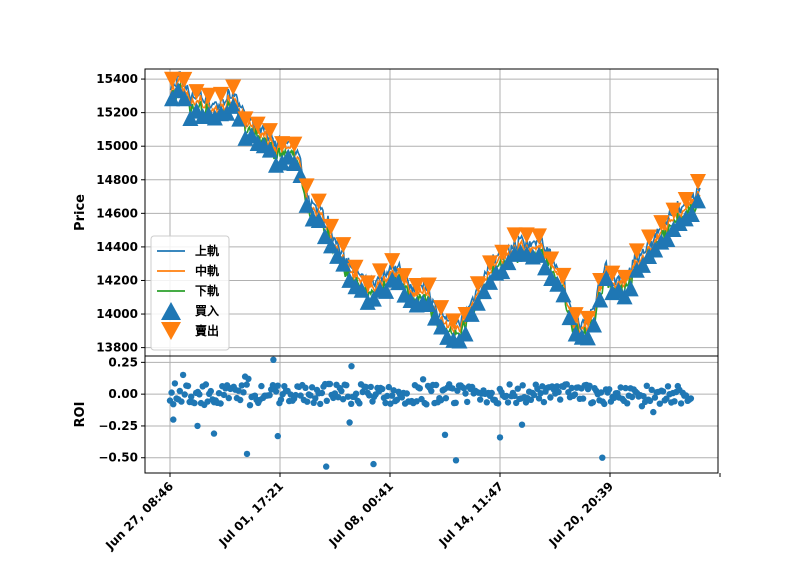 The height and width of the screenshot is (575, 800). I want to click on x-tick-label: Jul 14, 11:47, so click(470, 514).